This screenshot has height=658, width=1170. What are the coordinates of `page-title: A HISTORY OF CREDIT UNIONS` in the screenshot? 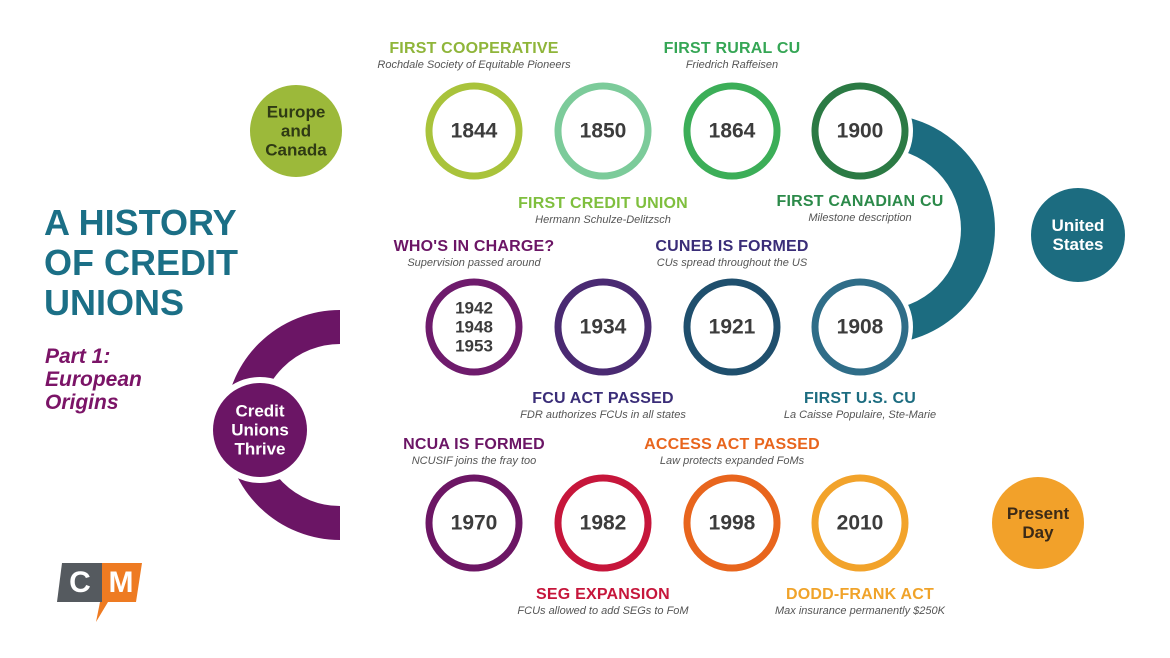 It's located at (141, 263).